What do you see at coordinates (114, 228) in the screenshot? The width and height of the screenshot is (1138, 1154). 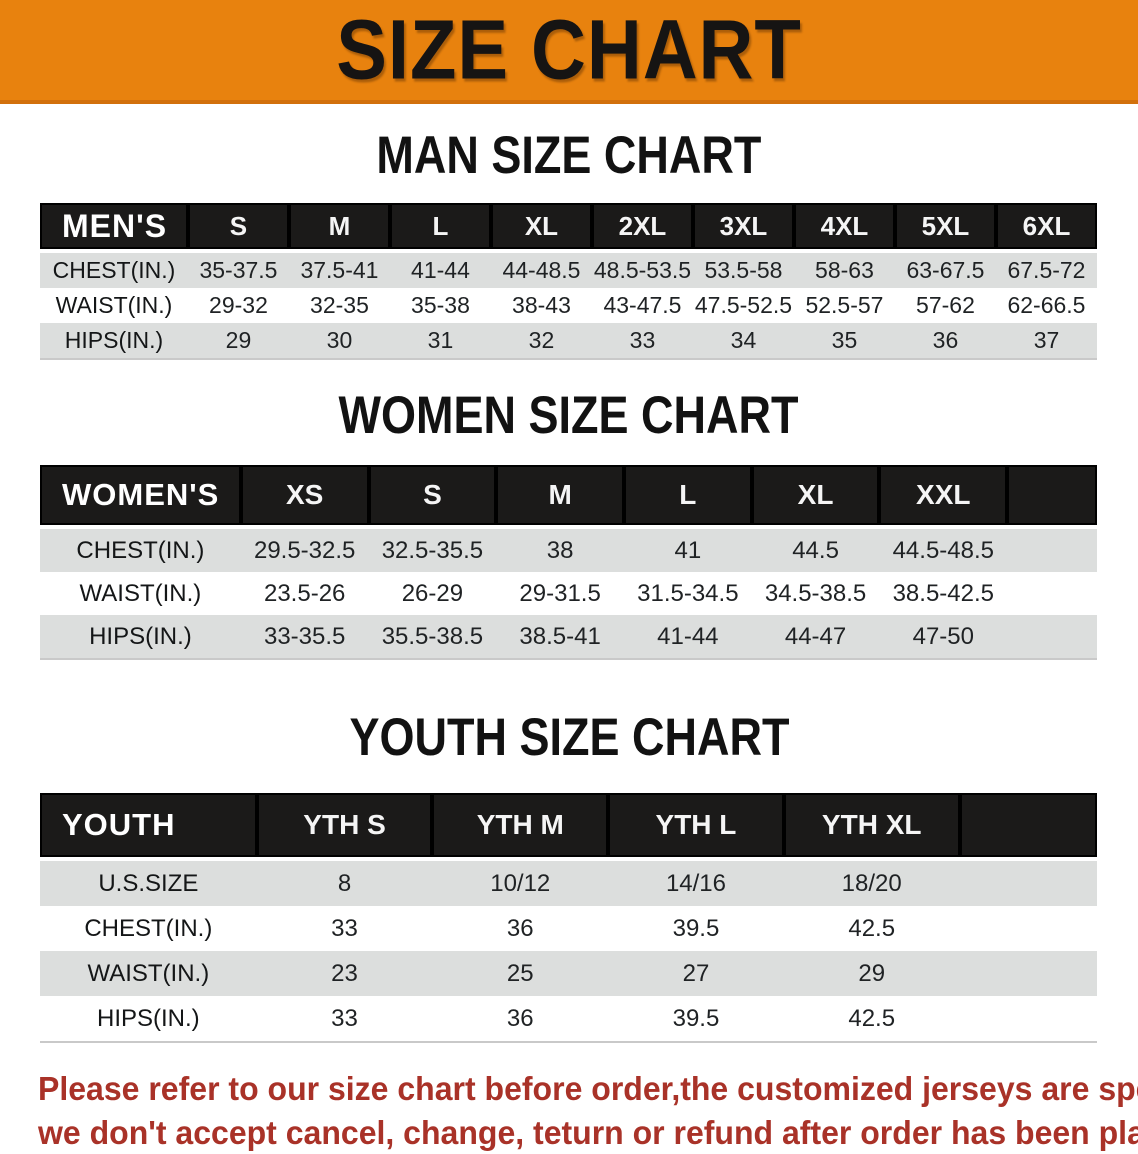 I see `table-title-cell: MEN'S` at bounding box center [114, 228].